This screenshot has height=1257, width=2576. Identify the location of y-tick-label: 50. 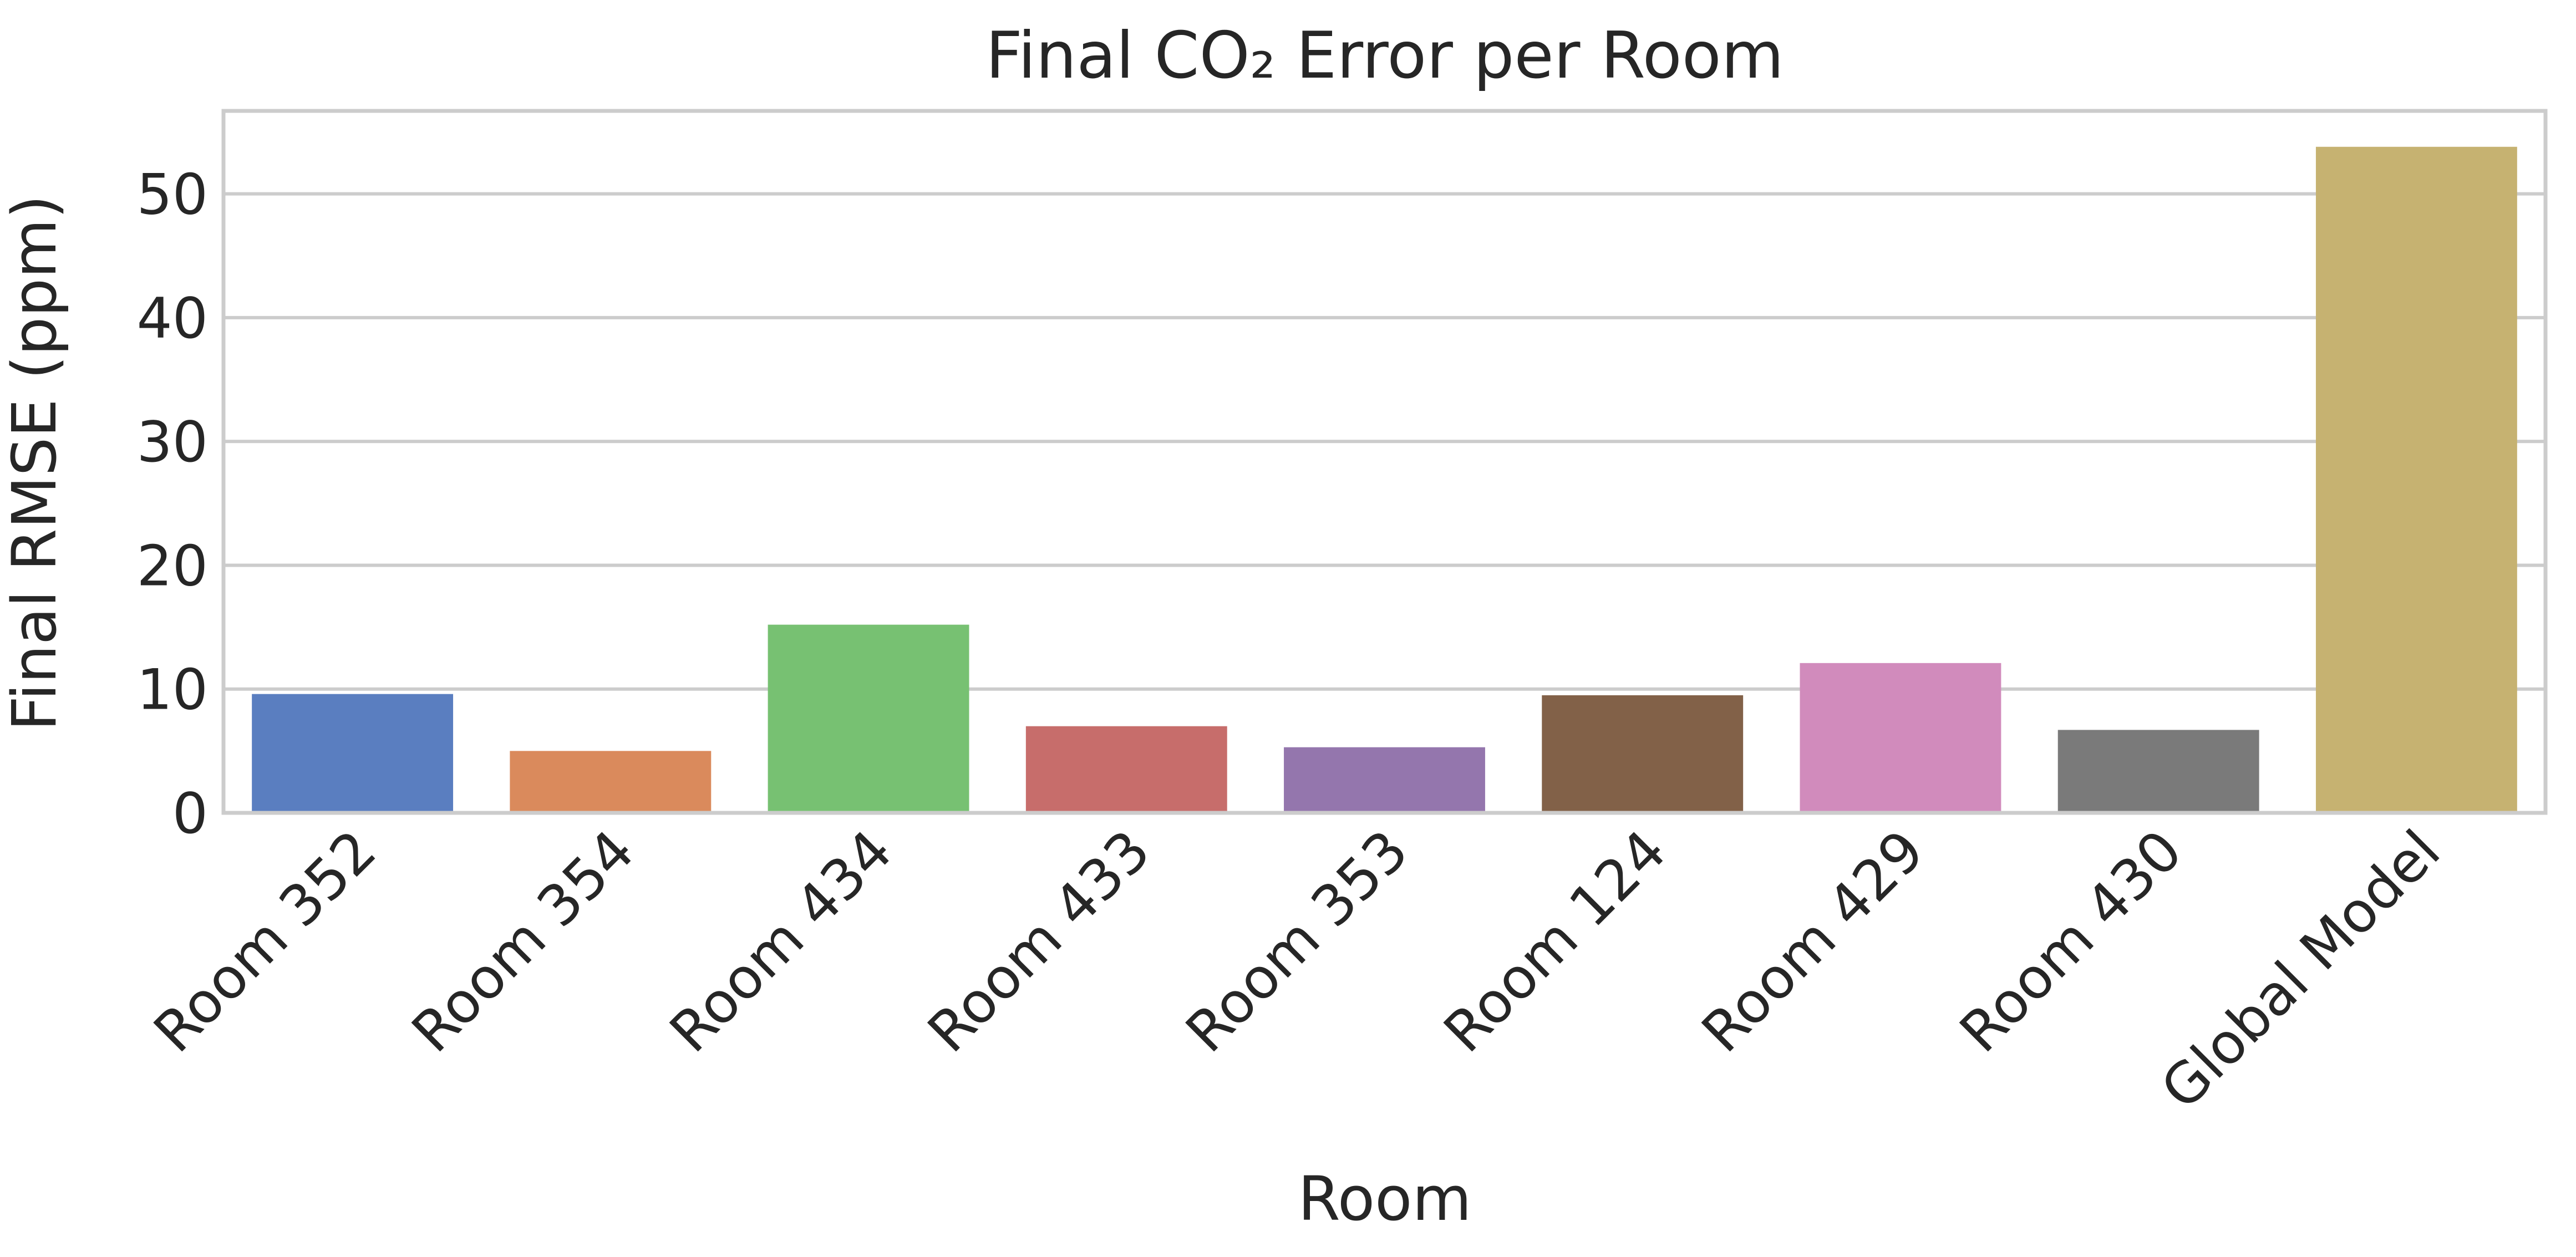
(172, 194).